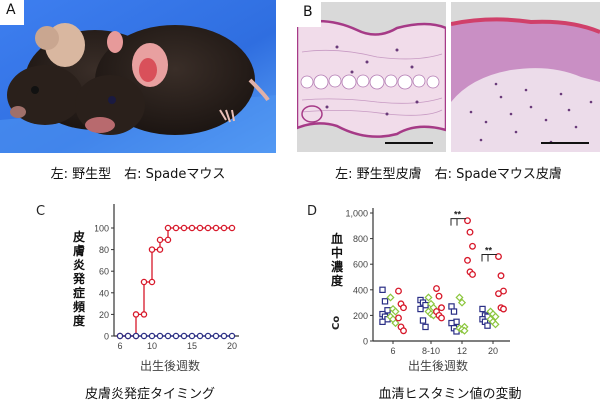  Describe the element at coordinates (102, 229) in the screenshot. I see `svg-text: 100` at that location.